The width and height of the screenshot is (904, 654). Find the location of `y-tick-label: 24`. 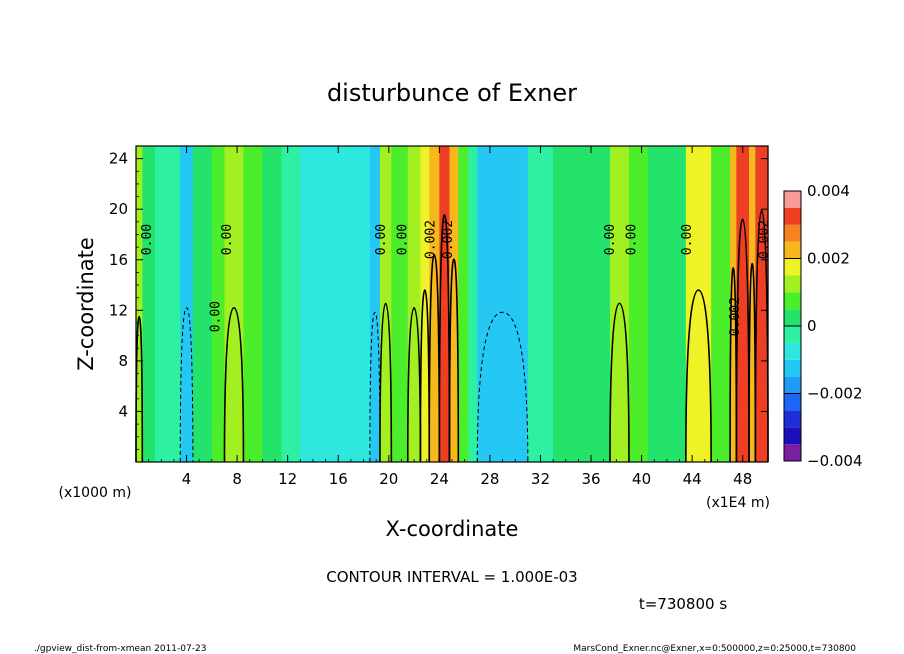

y-tick-label: 24 is located at coordinates (118, 159).